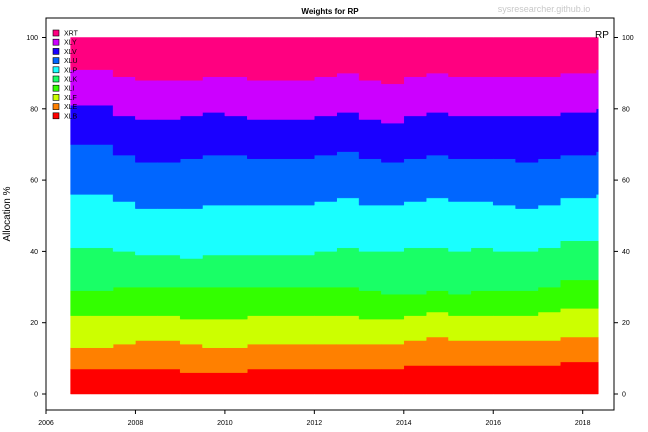 This screenshot has height=432, width=648. Describe the element at coordinates (32, 38) in the screenshot. I see `y-tick-label-left-100: 100` at that location.